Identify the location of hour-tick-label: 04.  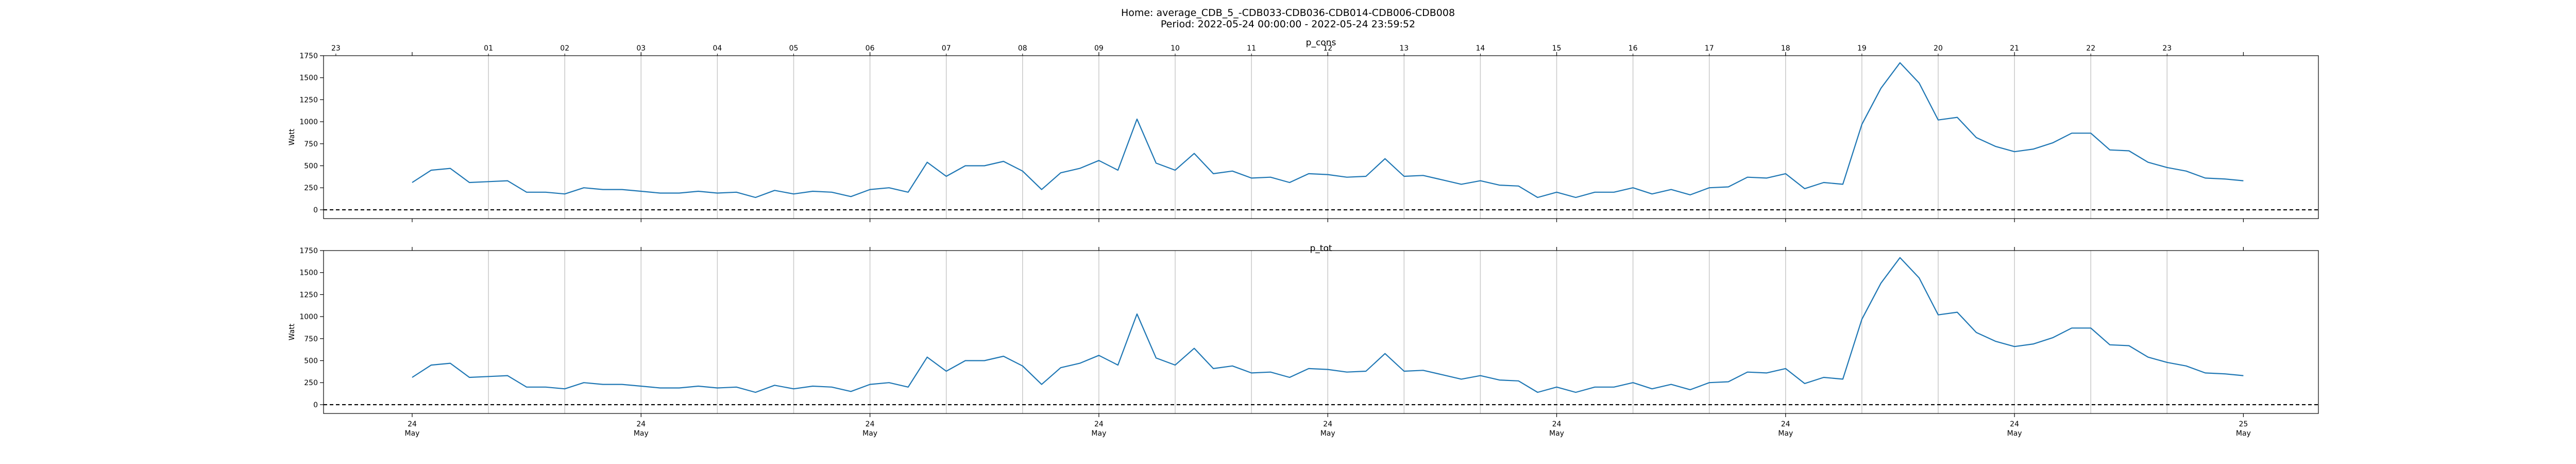
(717, 48).